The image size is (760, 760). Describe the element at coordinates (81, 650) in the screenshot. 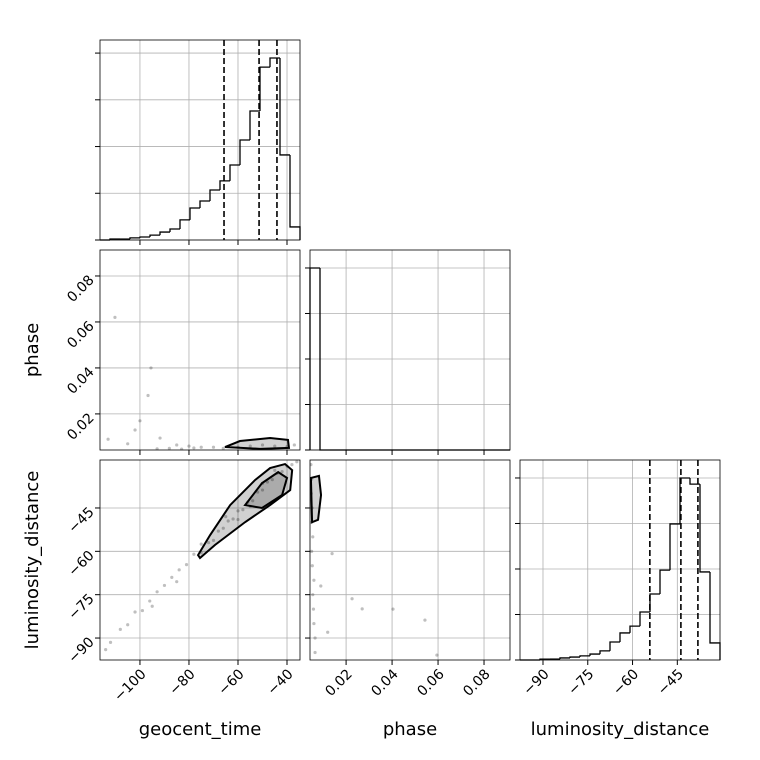

I see `y-tick-label: −90` at that location.